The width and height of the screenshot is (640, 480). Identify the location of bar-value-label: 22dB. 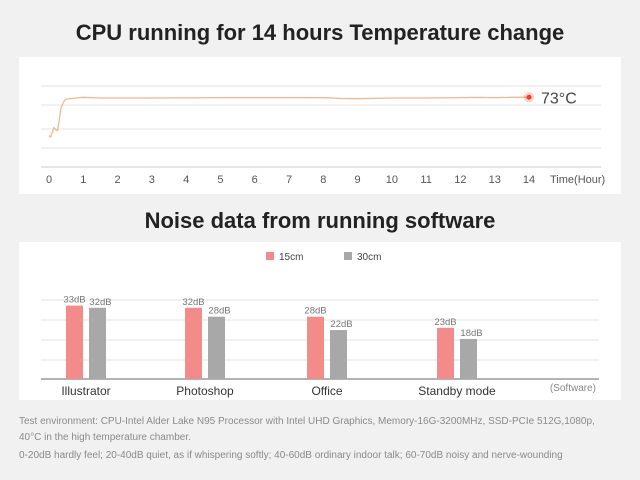
(341, 324).